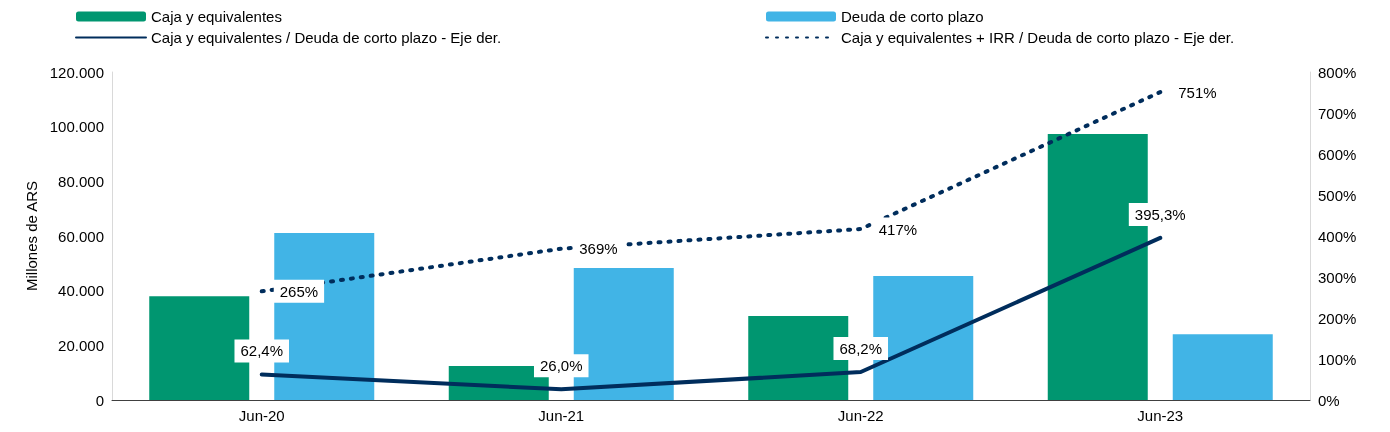  Describe the element at coordinates (561, 366) in the screenshot. I see `data-label: 26,0%` at that location.